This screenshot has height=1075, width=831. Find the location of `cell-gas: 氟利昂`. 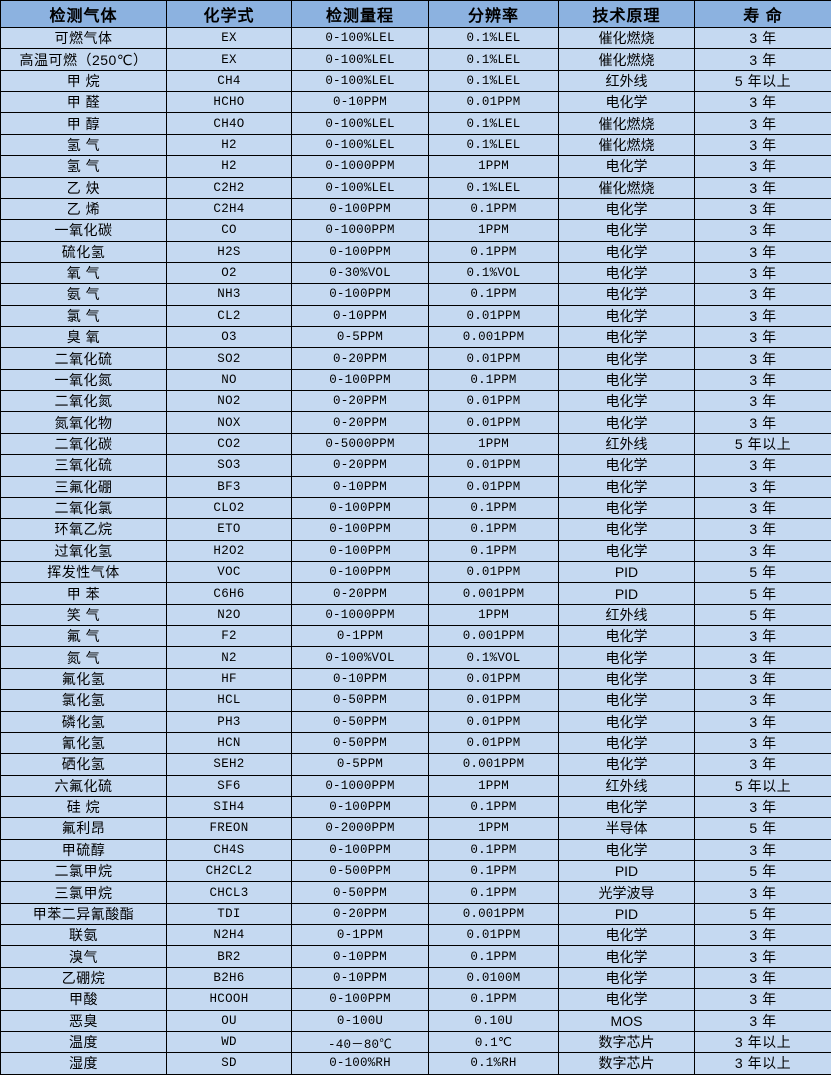

cell-gas: 氟利昂 is located at coordinates (83, 828).